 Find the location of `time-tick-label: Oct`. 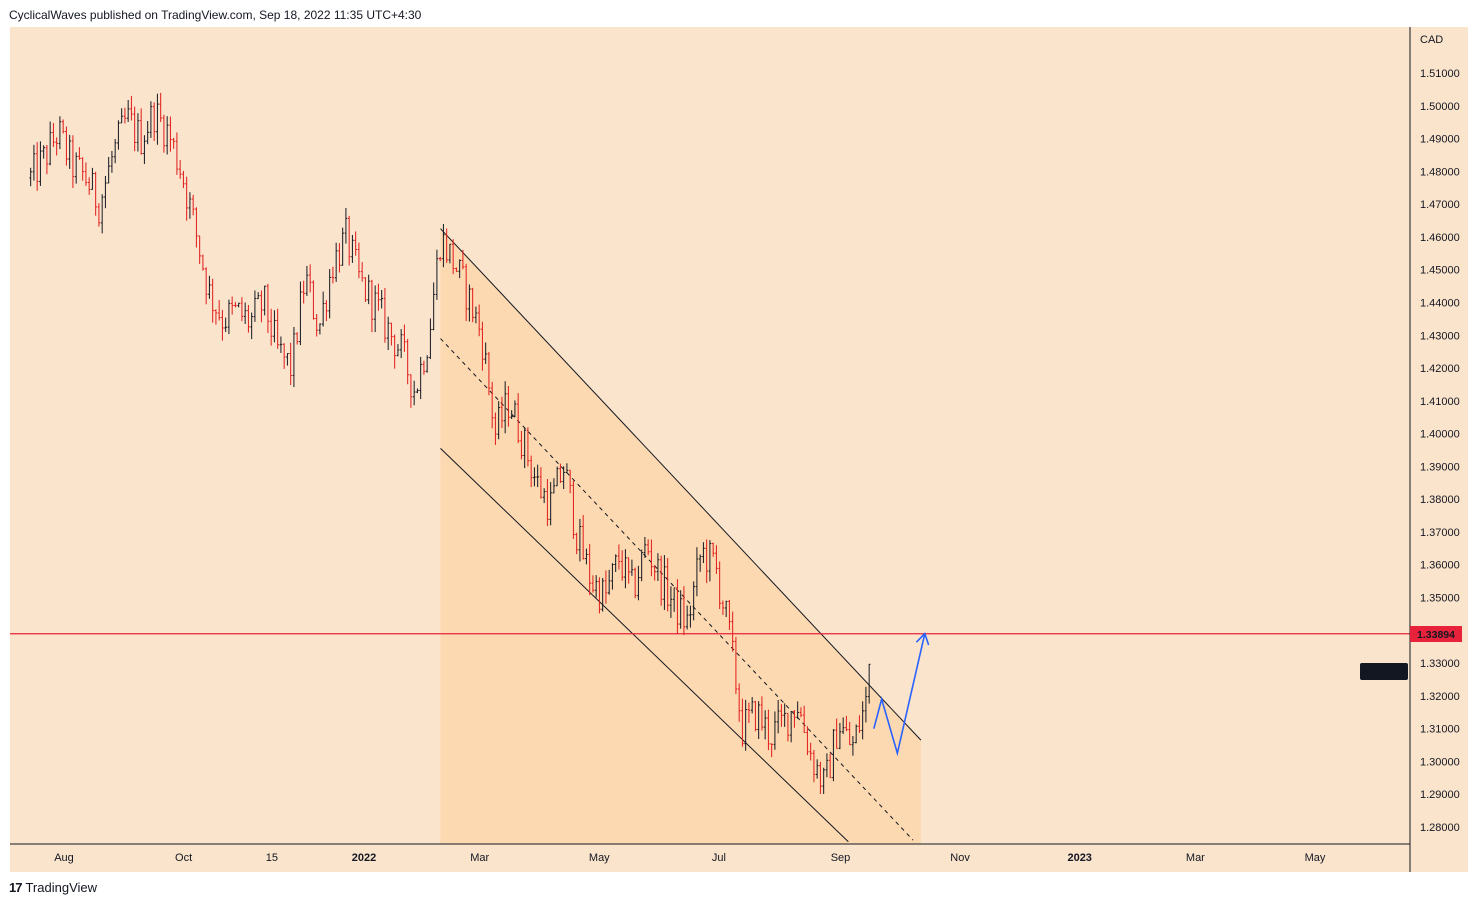

time-tick-label: Oct is located at coordinates (183, 858).